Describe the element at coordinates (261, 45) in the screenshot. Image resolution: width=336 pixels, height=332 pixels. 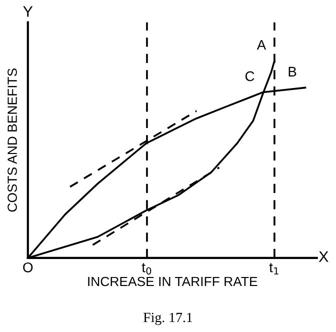
I see `annotation: A` at that location.